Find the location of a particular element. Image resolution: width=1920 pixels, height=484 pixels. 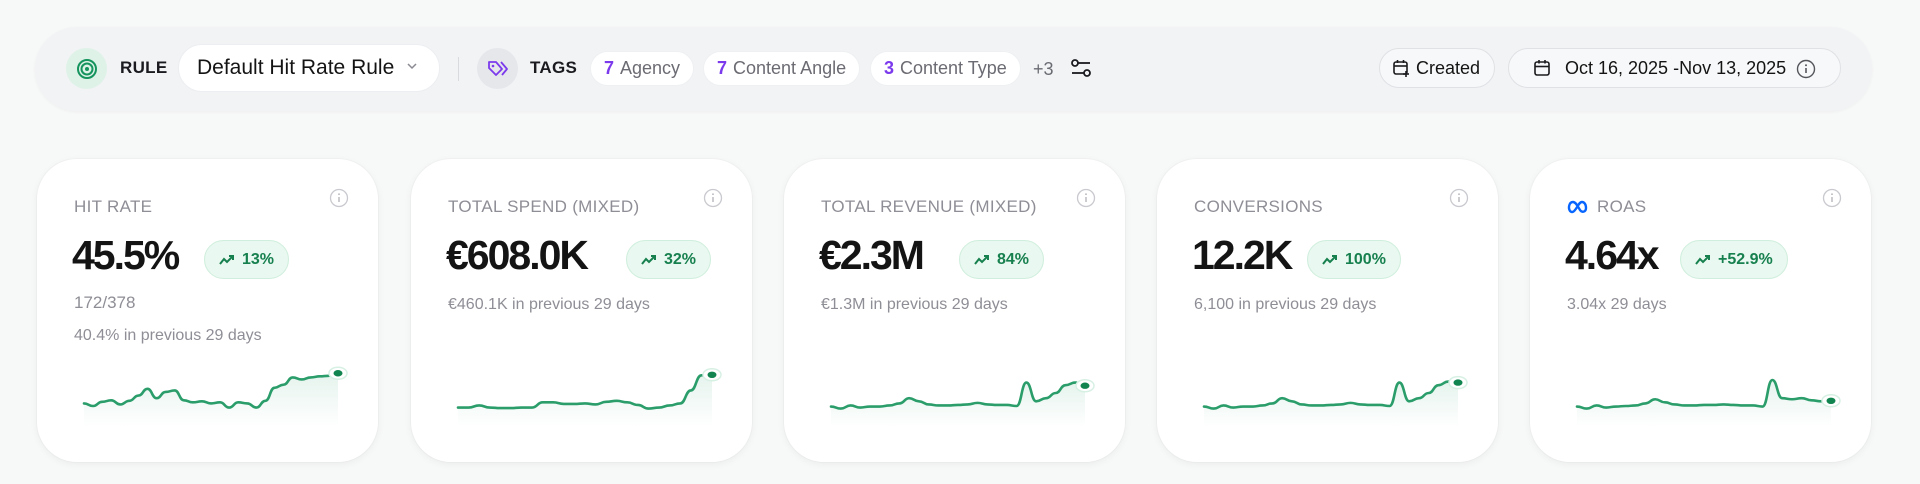

change-value: 100% is located at coordinates (1365, 259).